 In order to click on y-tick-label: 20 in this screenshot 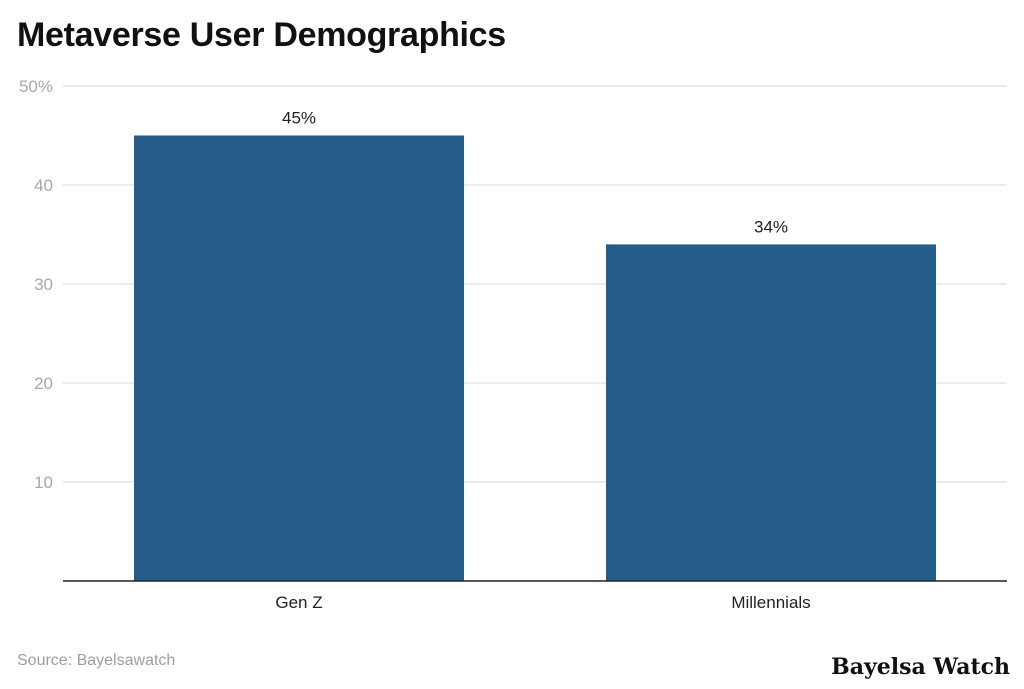, I will do `click(43, 383)`.